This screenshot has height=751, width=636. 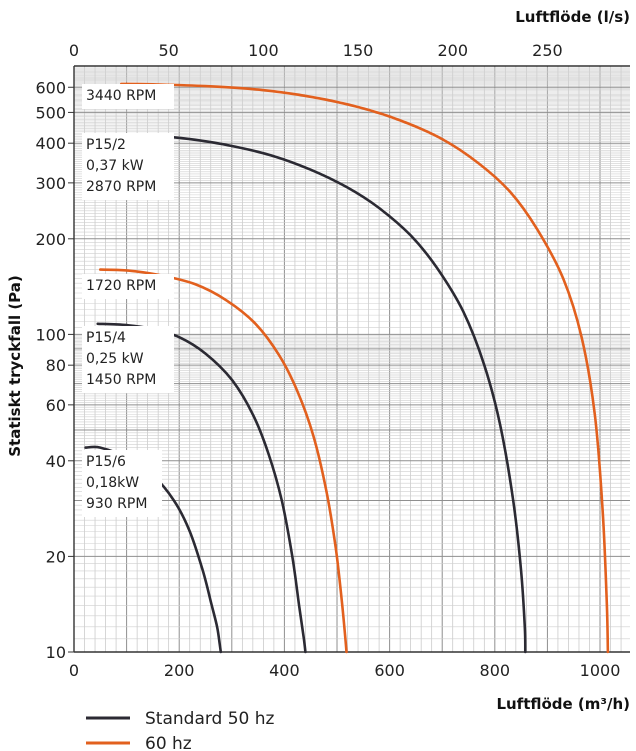 I want to click on top-tick-label: 0, so click(x=74, y=50).